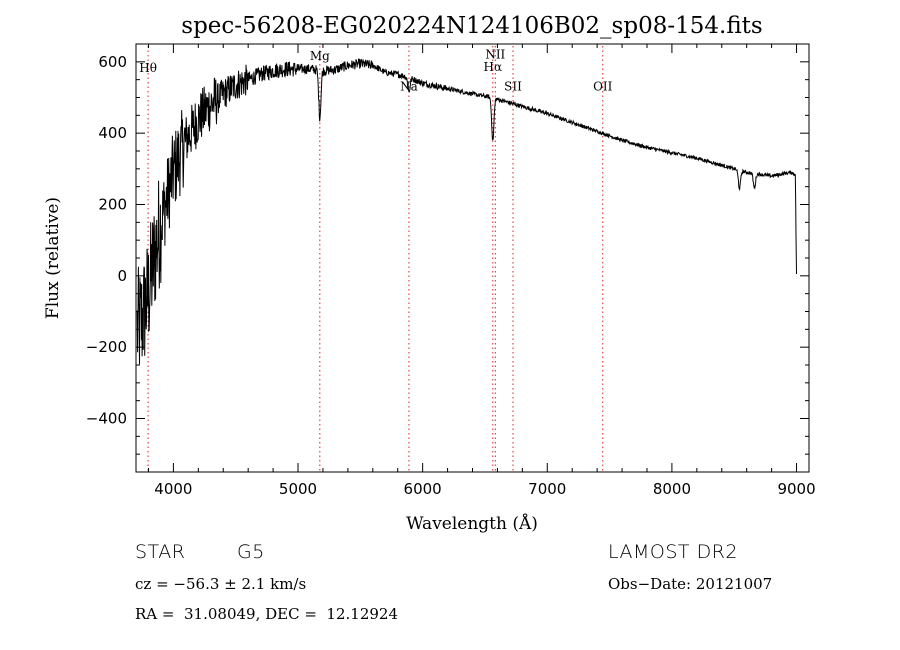 This screenshot has width=900, height=650. What do you see at coordinates (173, 489) in the screenshot?
I see `x-tick-label: 4000` at bounding box center [173, 489].